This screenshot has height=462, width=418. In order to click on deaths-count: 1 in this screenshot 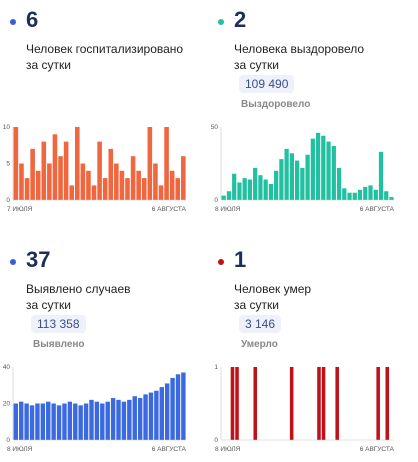, I will do `click(240, 259)`.